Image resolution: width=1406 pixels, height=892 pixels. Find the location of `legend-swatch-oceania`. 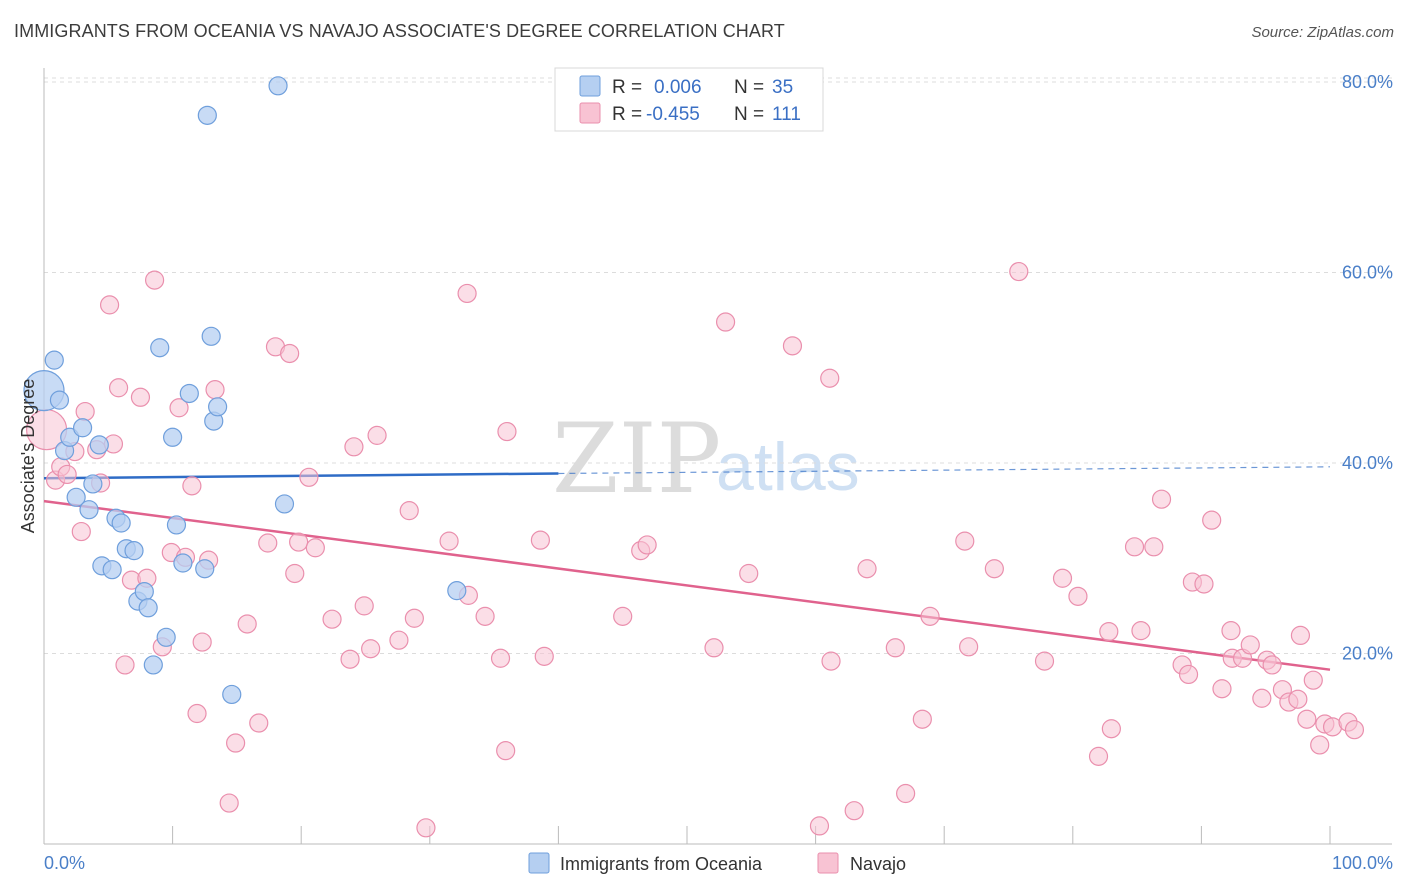

legend-swatch-oceania is located at coordinates (590, 86).